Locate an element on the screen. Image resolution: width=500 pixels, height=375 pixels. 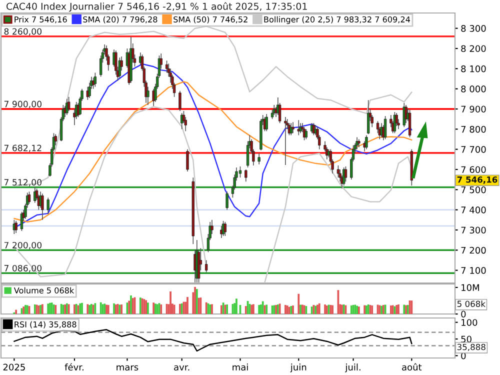
legend-label: SMA (20) 7 796,28 is located at coordinates (120, 20).